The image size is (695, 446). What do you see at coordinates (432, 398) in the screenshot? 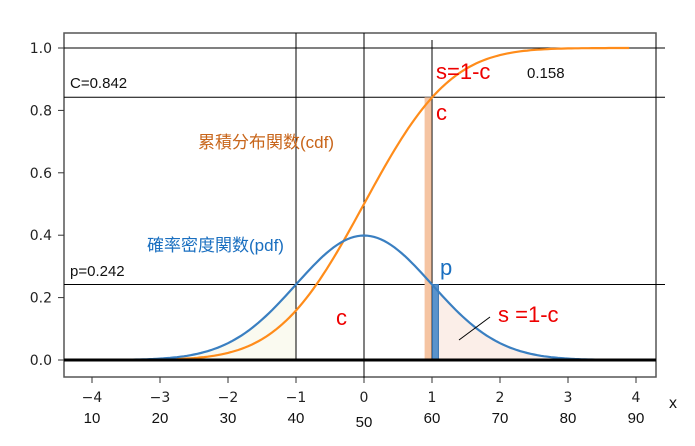
I see `x-tick-label: 1` at bounding box center [432, 398].